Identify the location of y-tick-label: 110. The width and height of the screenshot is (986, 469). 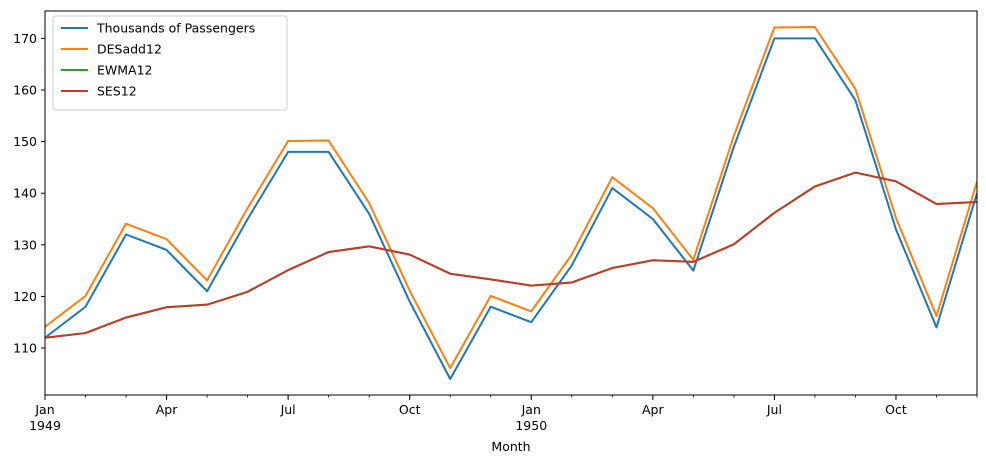
(25, 348).